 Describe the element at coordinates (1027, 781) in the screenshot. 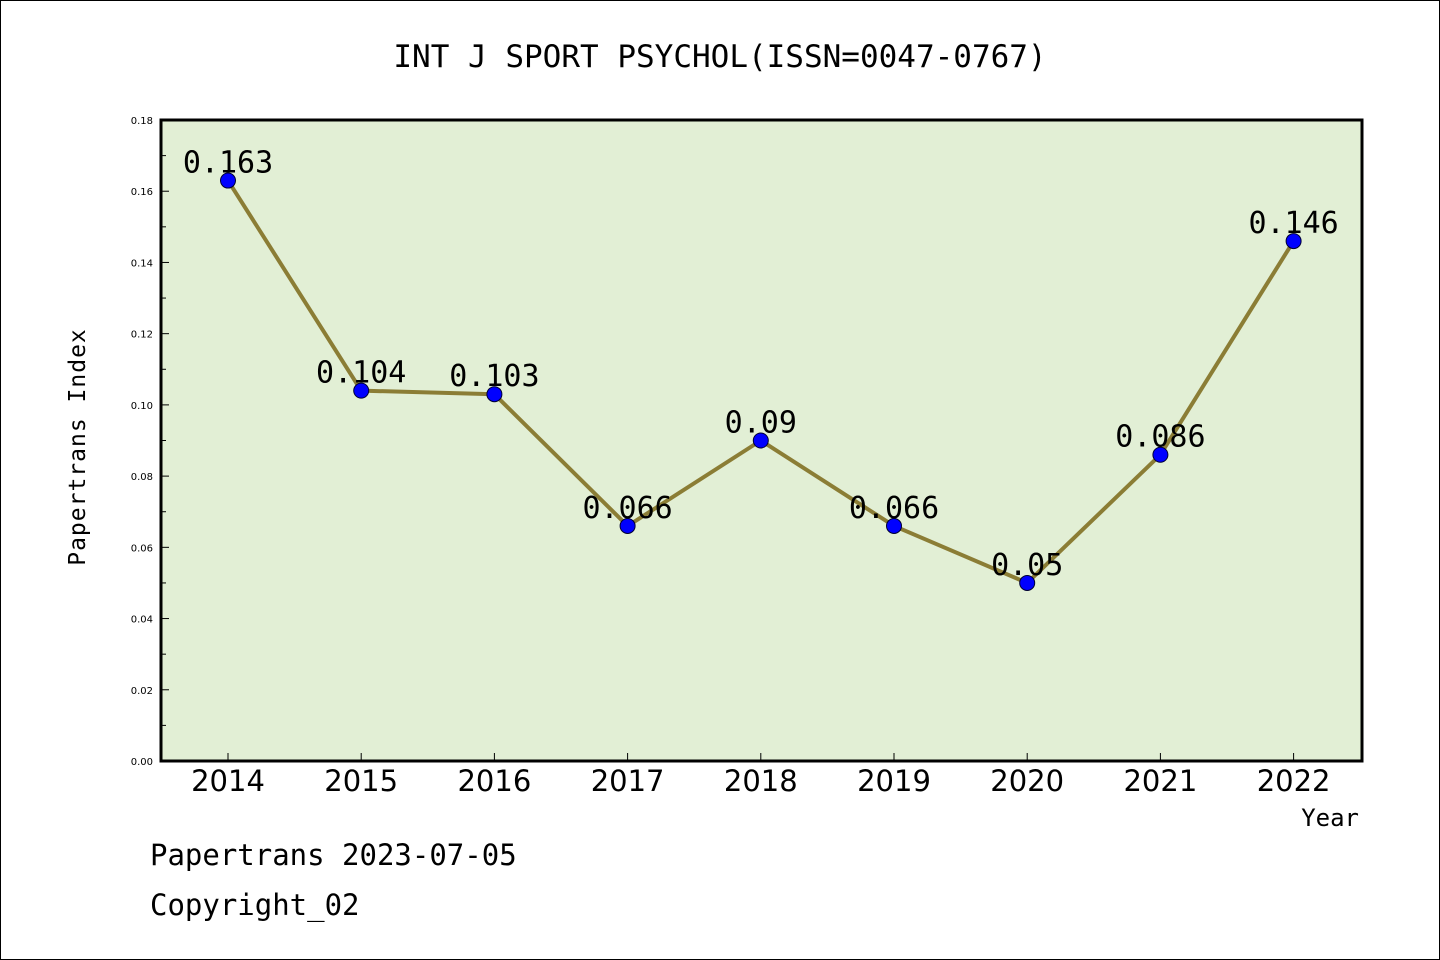

I see `x-tick-label: 2020` at that location.